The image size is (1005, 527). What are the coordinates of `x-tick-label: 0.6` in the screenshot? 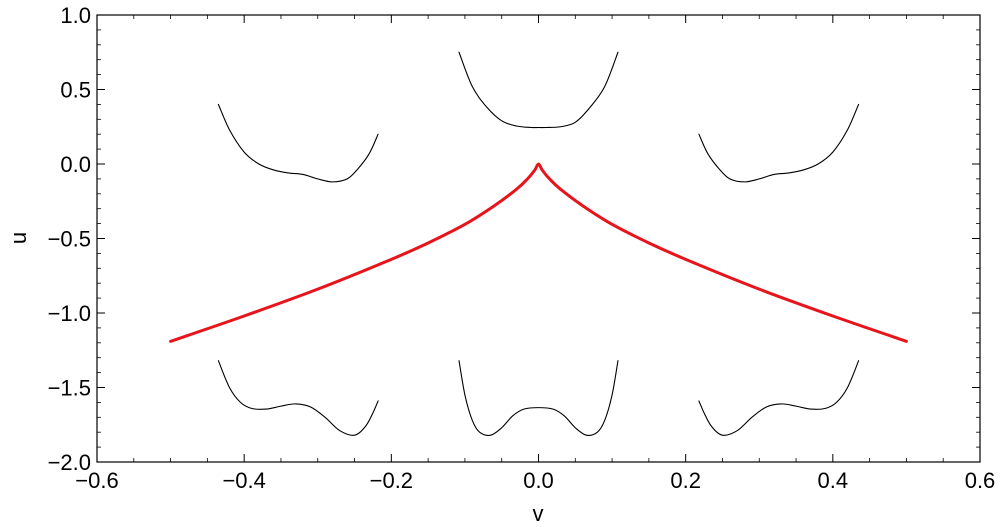 It's located at (980, 480).